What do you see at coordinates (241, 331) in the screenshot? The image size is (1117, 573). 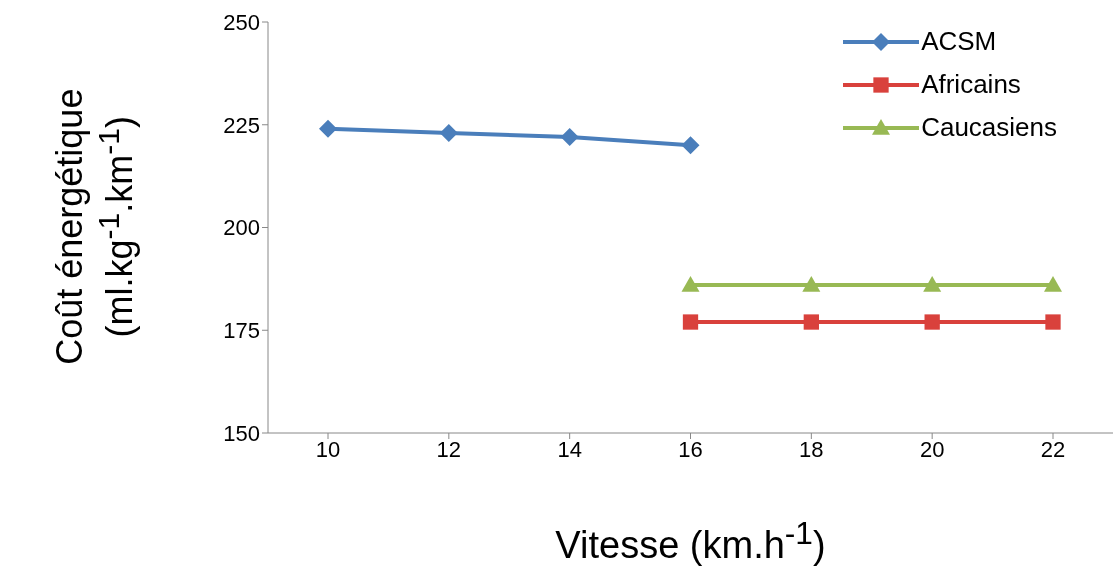 I see `y-tick-label: 175` at bounding box center [241, 331].